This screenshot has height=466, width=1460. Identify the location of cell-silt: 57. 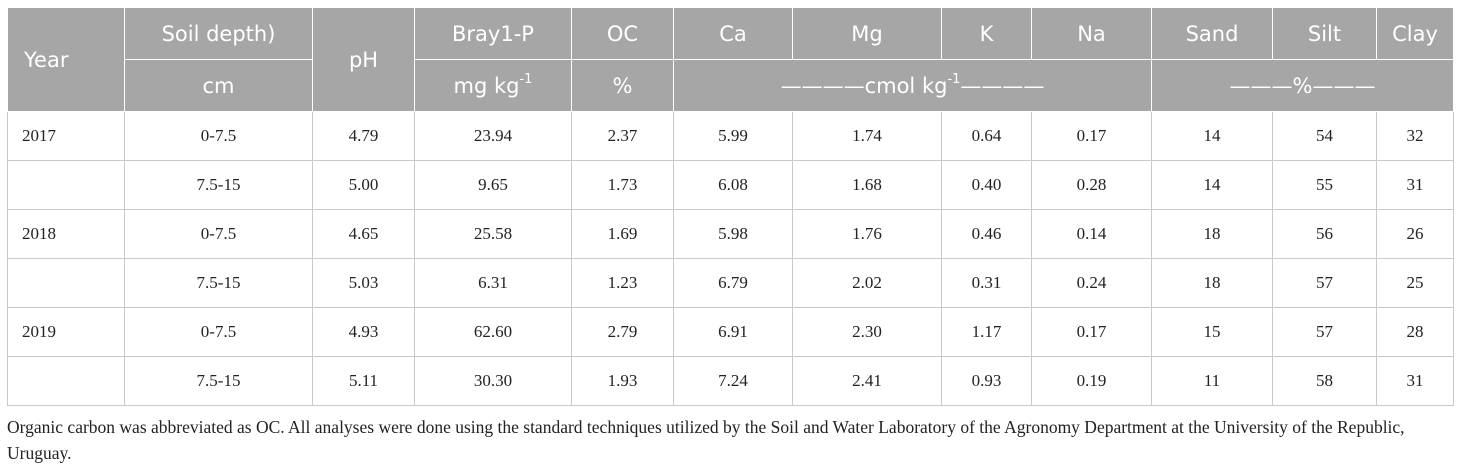
(1324, 332).